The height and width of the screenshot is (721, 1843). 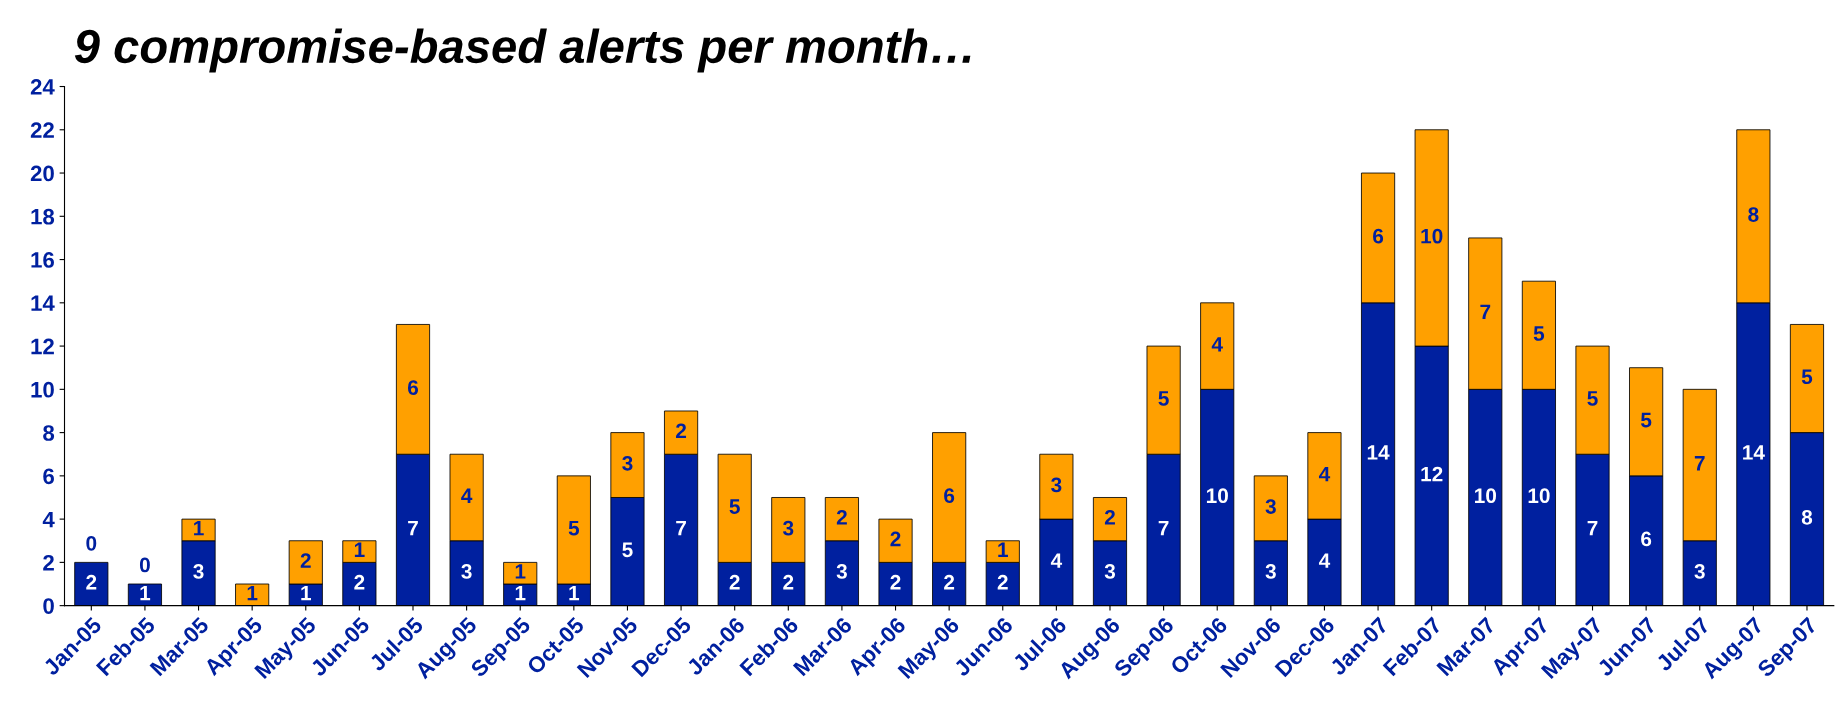 What do you see at coordinates (42, 173) in the screenshot?
I see `y-tick-label: 20` at bounding box center [42, 173].